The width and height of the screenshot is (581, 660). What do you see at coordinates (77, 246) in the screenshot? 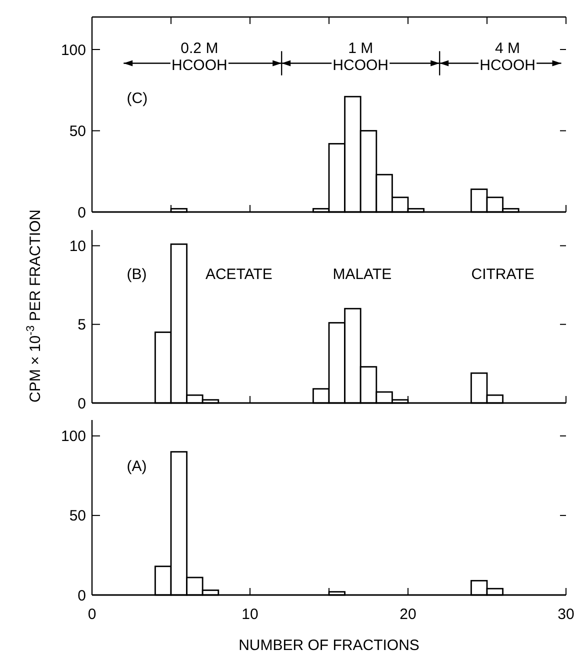
I see `y-tick-label: 10` at bounding box center [77, 246].